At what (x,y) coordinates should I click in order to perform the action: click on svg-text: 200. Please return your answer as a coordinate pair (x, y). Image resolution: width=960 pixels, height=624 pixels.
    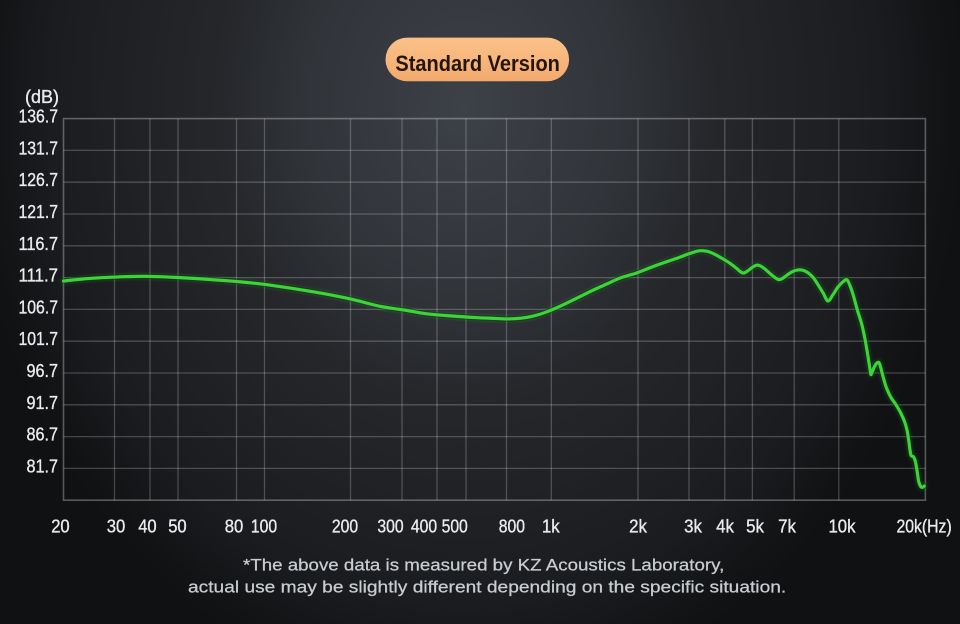
    Looking at the image, I should click on (345, 526).